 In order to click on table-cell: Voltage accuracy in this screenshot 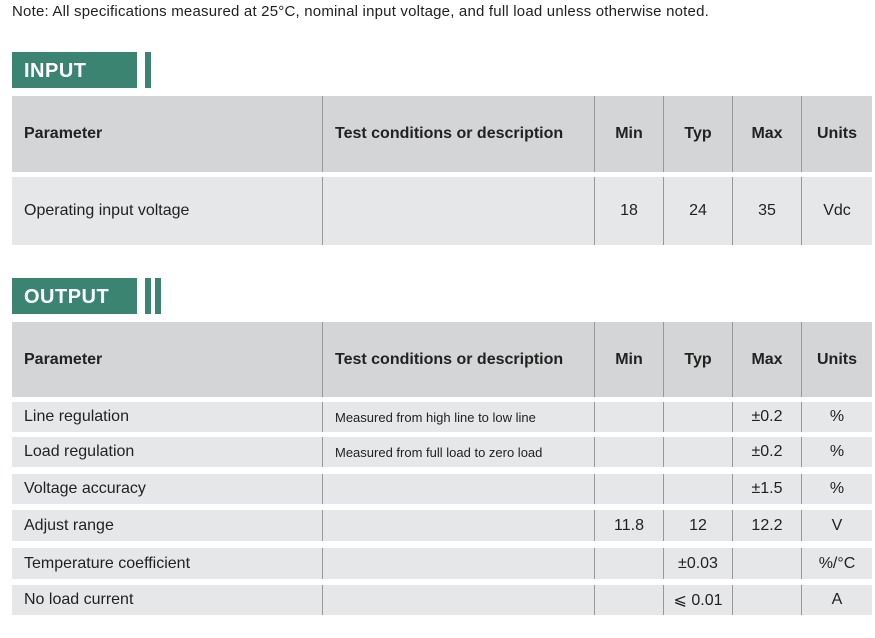, I will do `click(85, 488)`.